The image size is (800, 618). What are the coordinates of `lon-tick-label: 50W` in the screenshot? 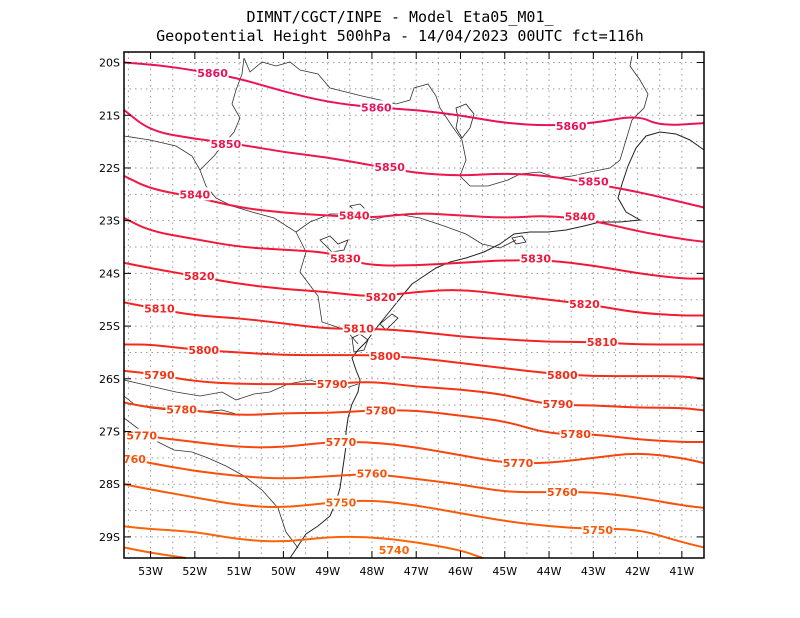 It's located at (283, 571).